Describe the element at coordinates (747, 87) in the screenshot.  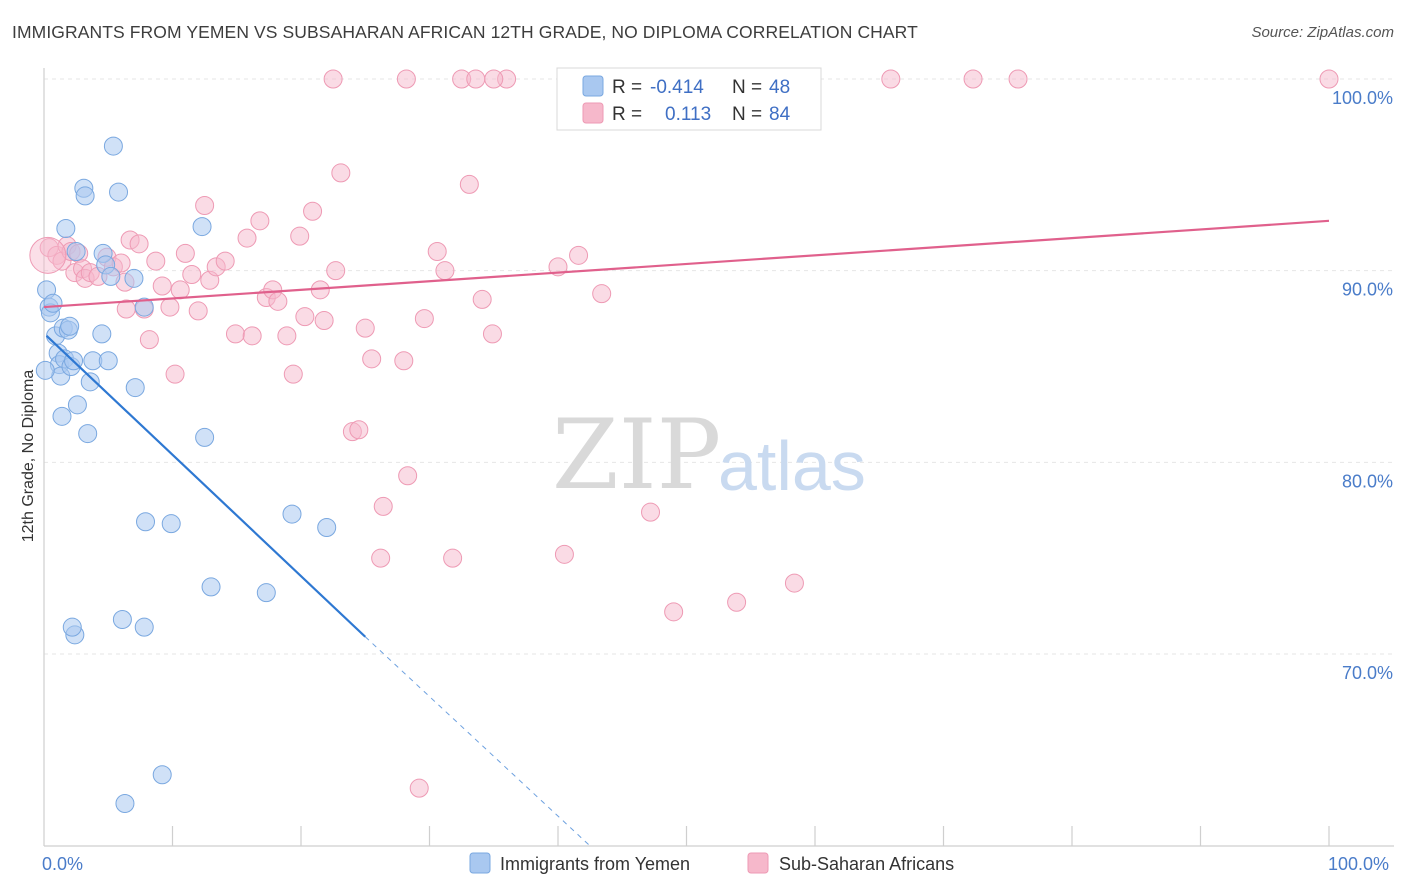
I see `legend-n-label-yemen: N =` at that location.